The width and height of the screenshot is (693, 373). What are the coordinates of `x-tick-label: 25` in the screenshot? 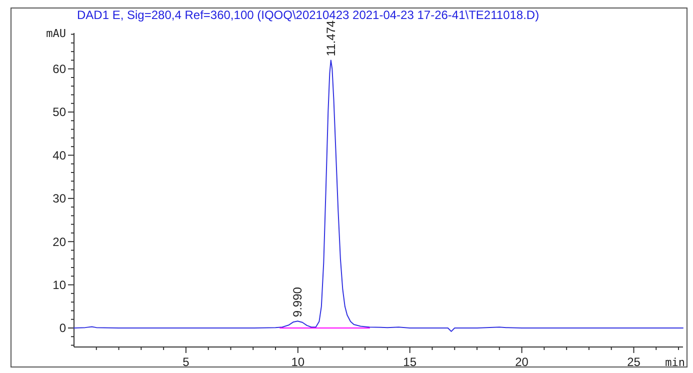 It's located at (634, 362).